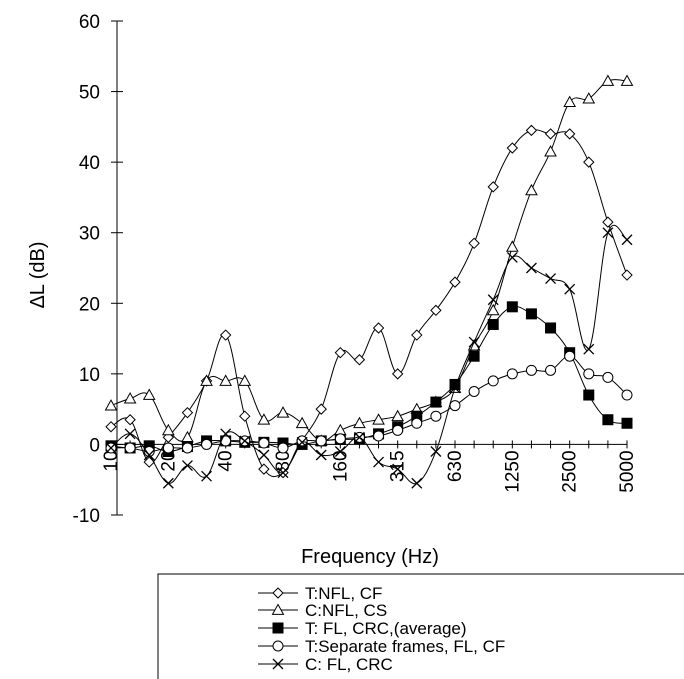 The width and height of the screenshot is (684, 679). Describe the element at coordinates (340, 466) in the screenshot. I see `x-tick-label: 160` at that location.